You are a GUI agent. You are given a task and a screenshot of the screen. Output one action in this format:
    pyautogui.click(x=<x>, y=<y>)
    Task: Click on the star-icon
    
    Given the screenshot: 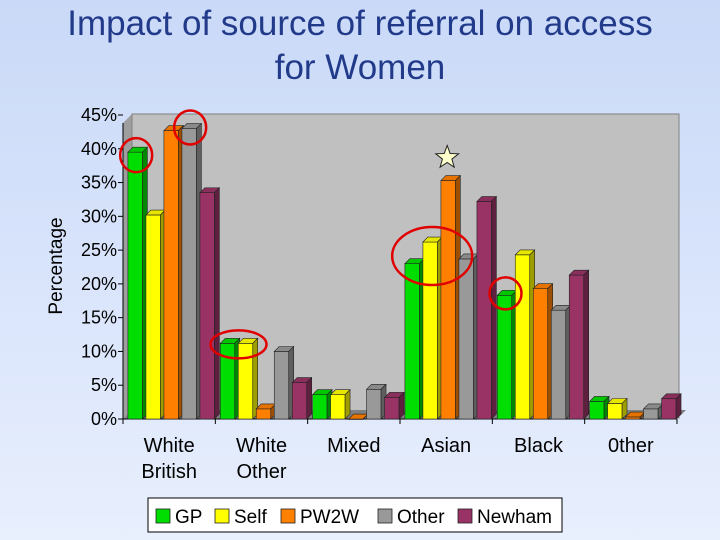 What is the action you would take?
    pyautogui.click(x=447, y=156)
    